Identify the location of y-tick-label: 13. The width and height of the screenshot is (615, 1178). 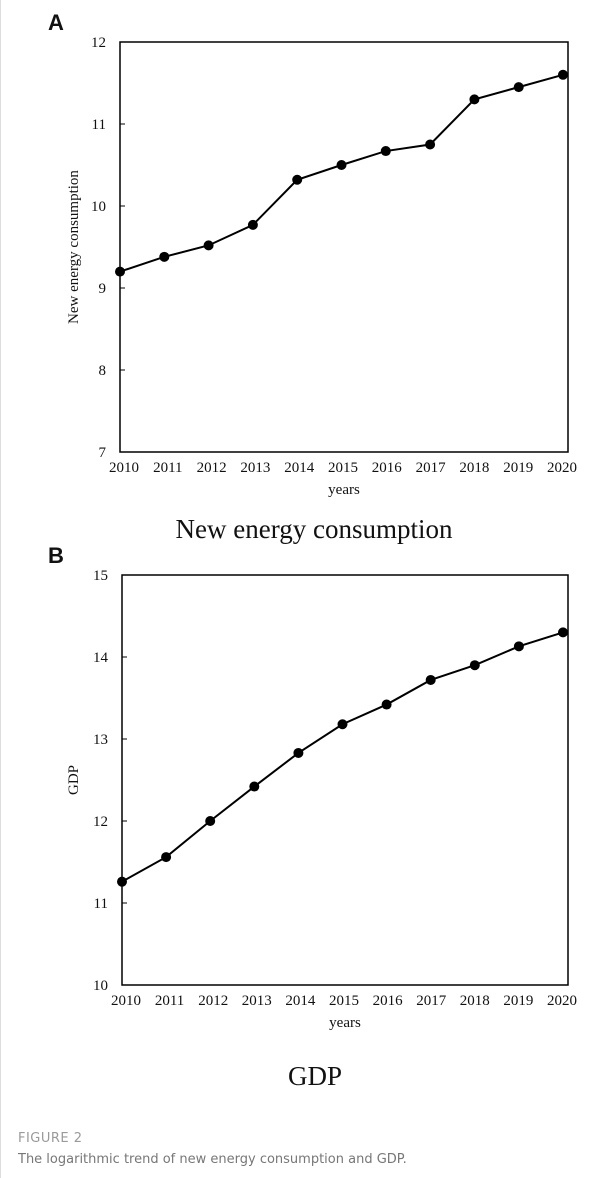
(100, 740).